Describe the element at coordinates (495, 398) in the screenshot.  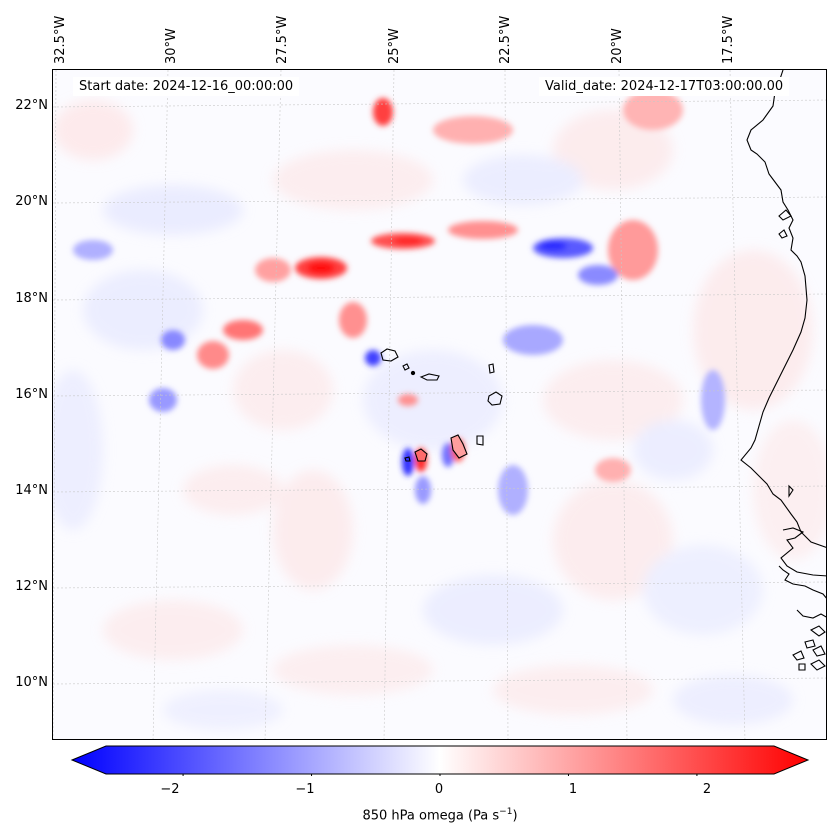
I see `island-boa-vista` at that location.